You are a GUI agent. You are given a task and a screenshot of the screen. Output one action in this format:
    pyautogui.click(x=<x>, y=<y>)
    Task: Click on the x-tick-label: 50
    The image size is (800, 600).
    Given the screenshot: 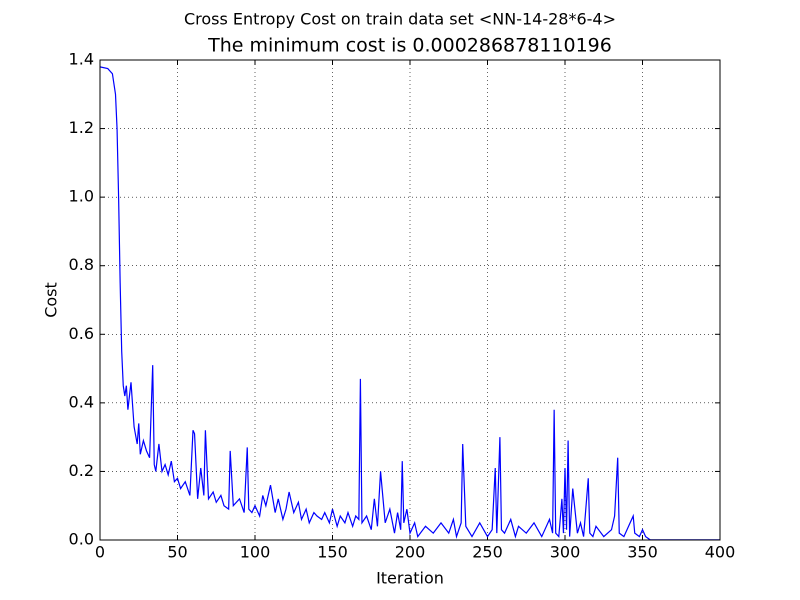 What is the action you would take?
    pyautogui.click(x=177, y=552)
    